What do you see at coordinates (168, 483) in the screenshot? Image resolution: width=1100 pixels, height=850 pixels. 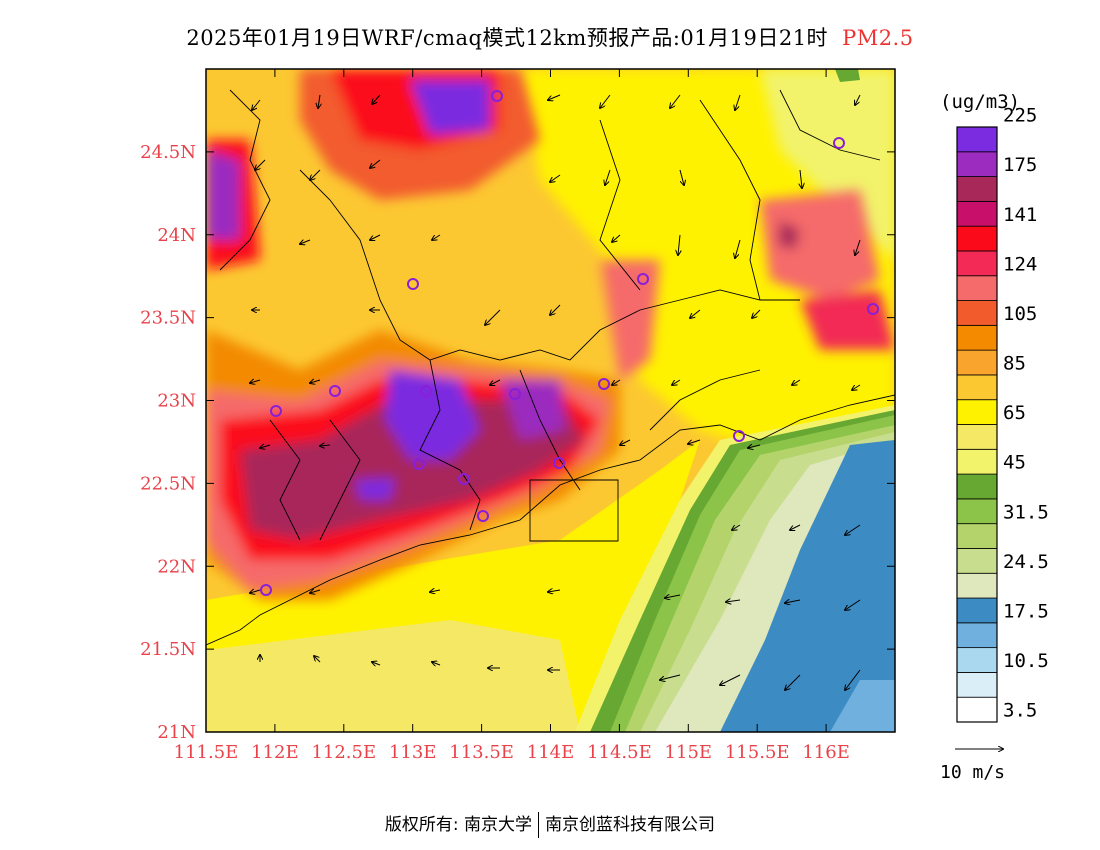 I see `lat-tick-label: 22.5N` at bounding box center [168, 483].